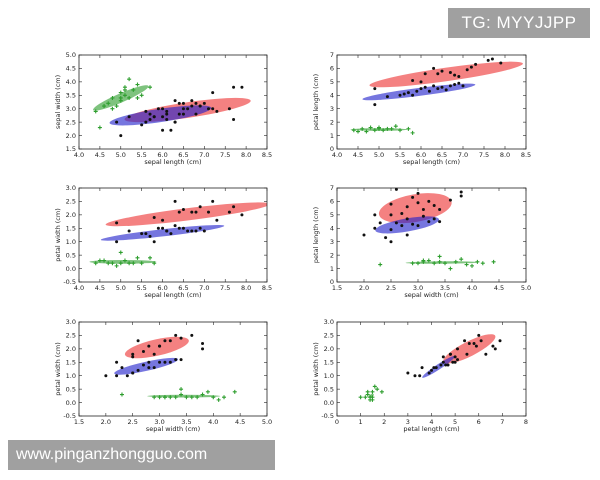 The width and height of the screenshot is (600, 480). What do you see at coordinates (58, 235) in the screenshot?
I see `y-axis-label: petal width (cm)` at bounding box center [58, 235].